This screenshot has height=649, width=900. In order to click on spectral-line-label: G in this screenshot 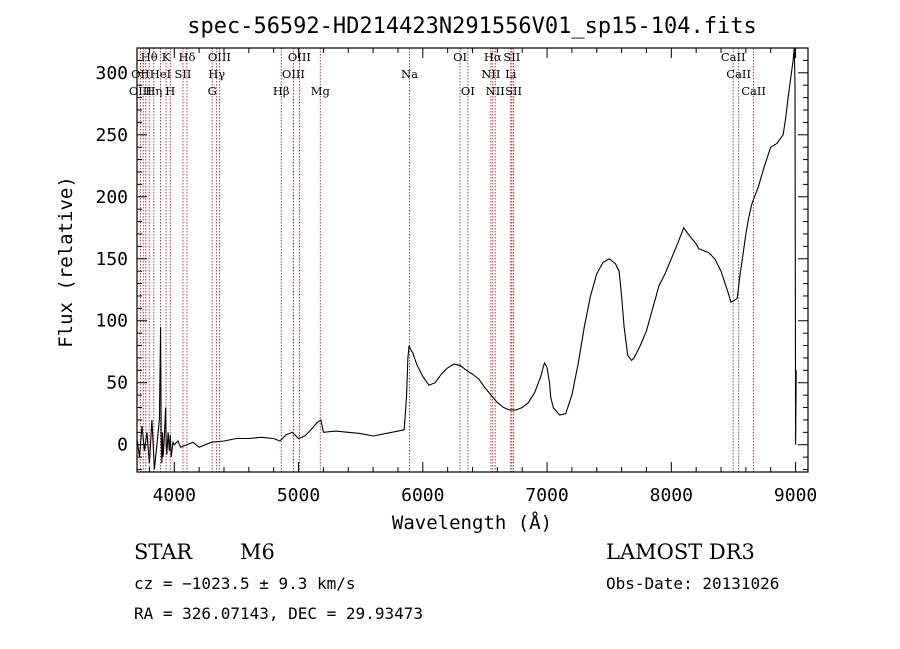, I will do `click(212, 91)`.